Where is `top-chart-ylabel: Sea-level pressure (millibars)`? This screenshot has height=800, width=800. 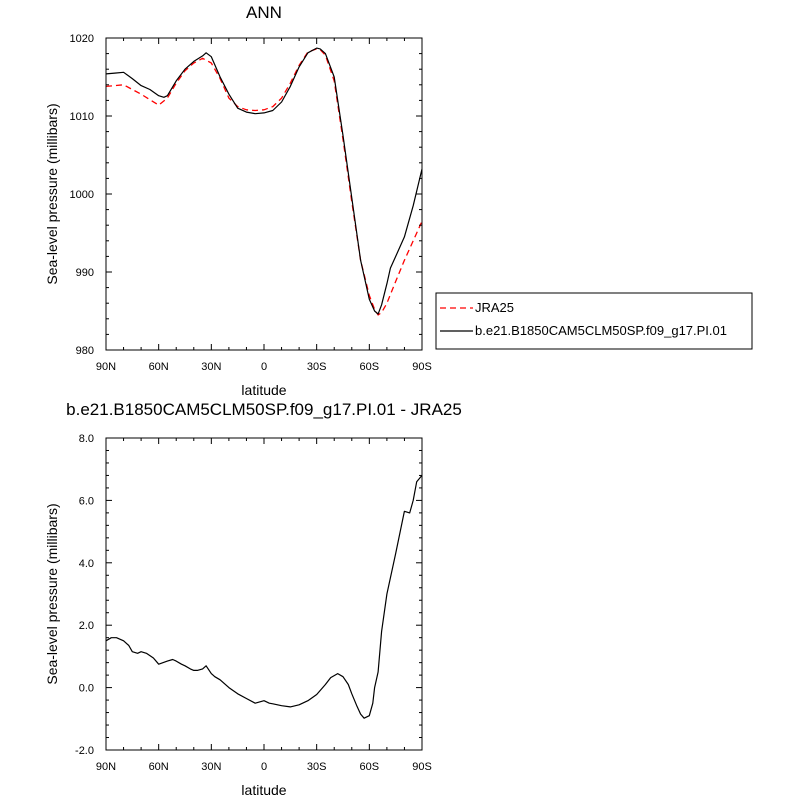
top-chart-ylabel: Sea-level pressure (millibars) is located at coordinates (52, 193).